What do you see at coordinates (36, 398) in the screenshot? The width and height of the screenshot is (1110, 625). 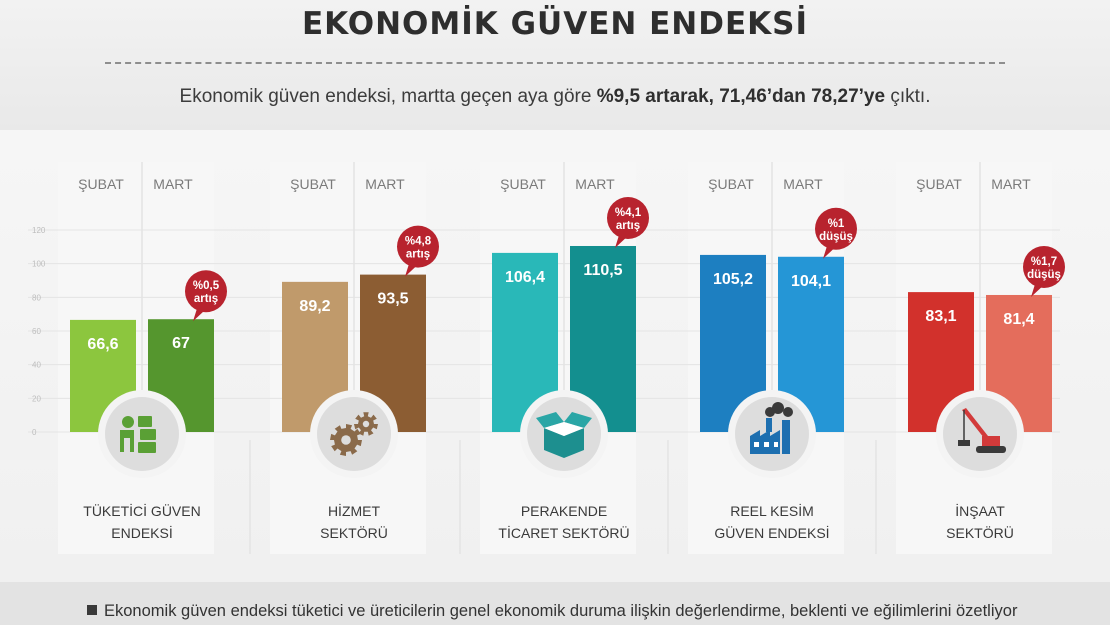 I see `y-tick-label: 20` at bounding box center [36, 398].